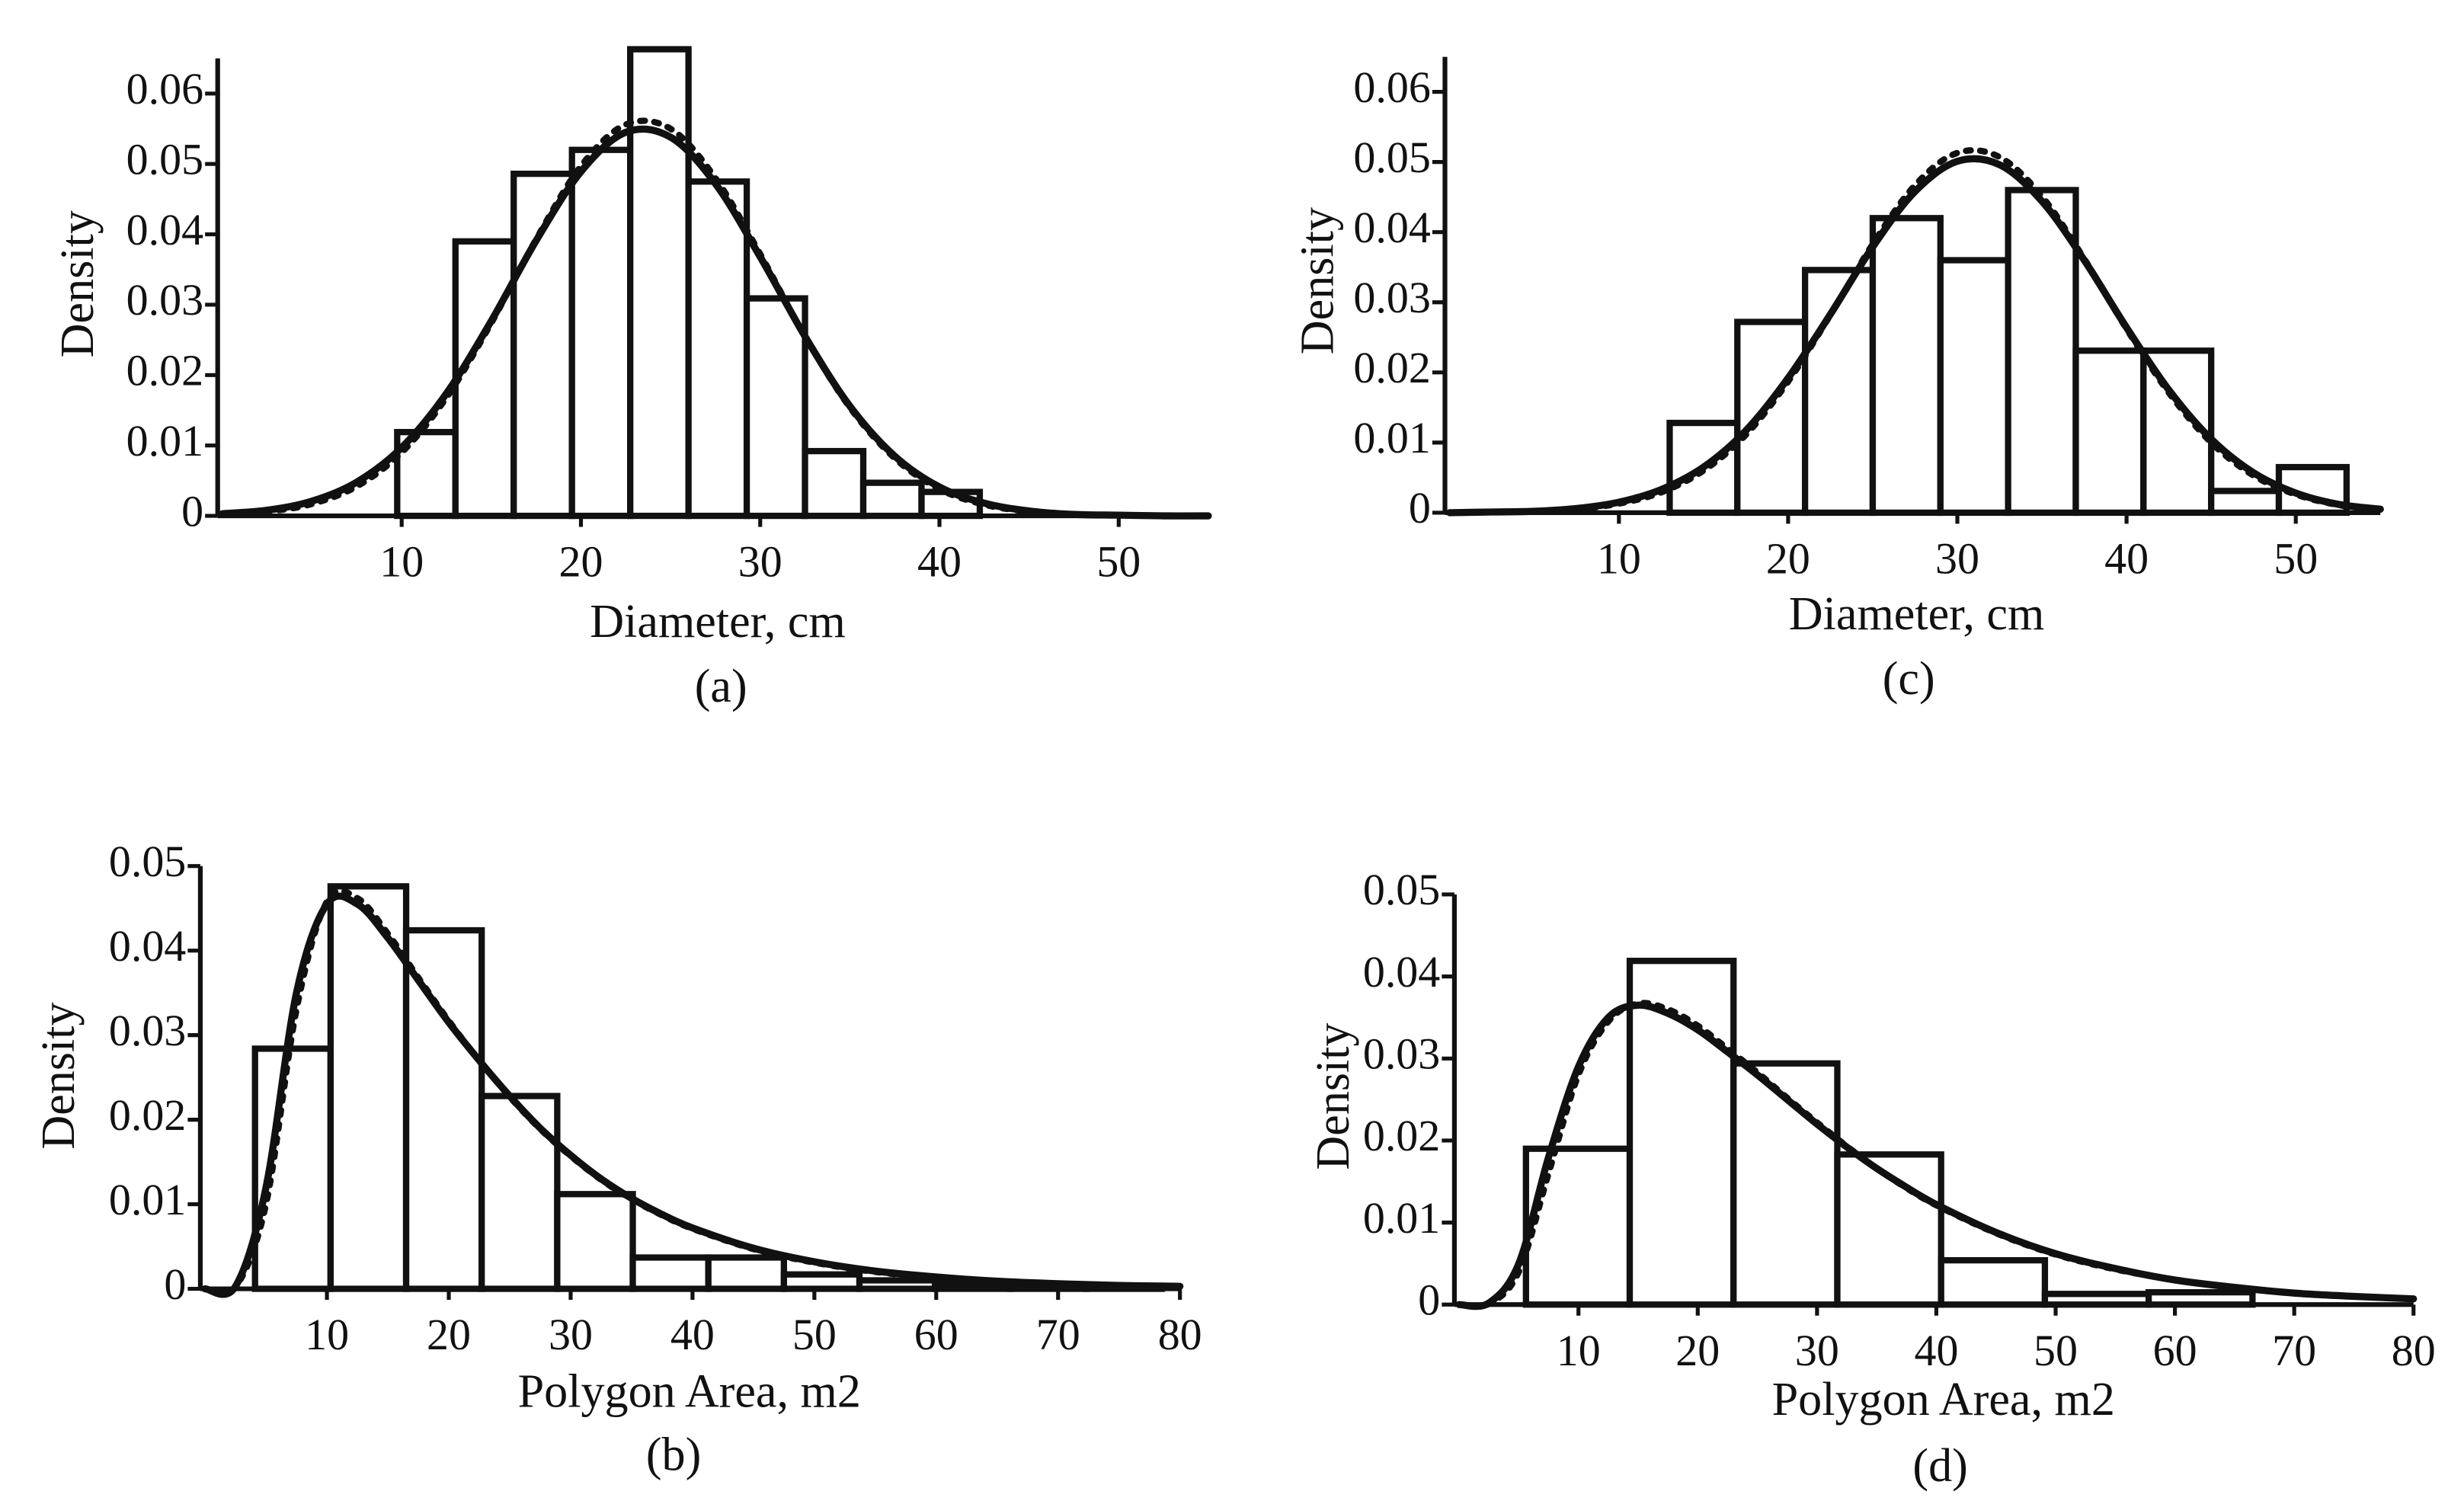  What do you see at coordinates (673, 1454) in the screenshot?
I see `panel-caption: (b)` at bounding box center [673, 1454].